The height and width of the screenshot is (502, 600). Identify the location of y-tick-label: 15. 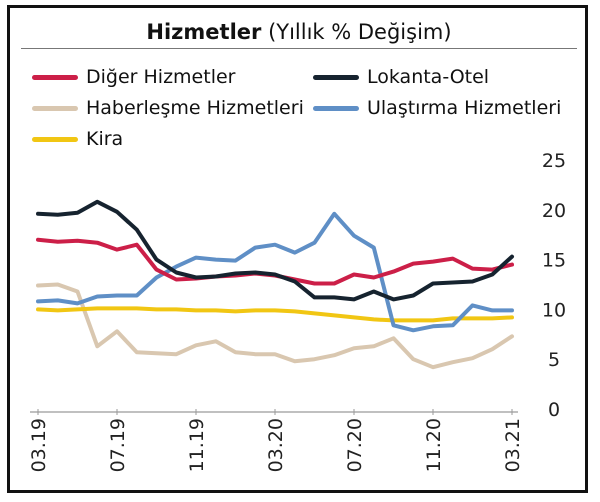
(554, 261).